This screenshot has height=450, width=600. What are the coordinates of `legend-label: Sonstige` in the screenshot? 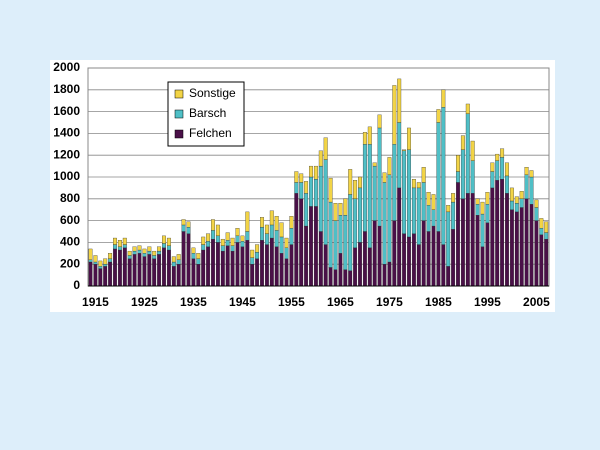 It's located at (212, 93).